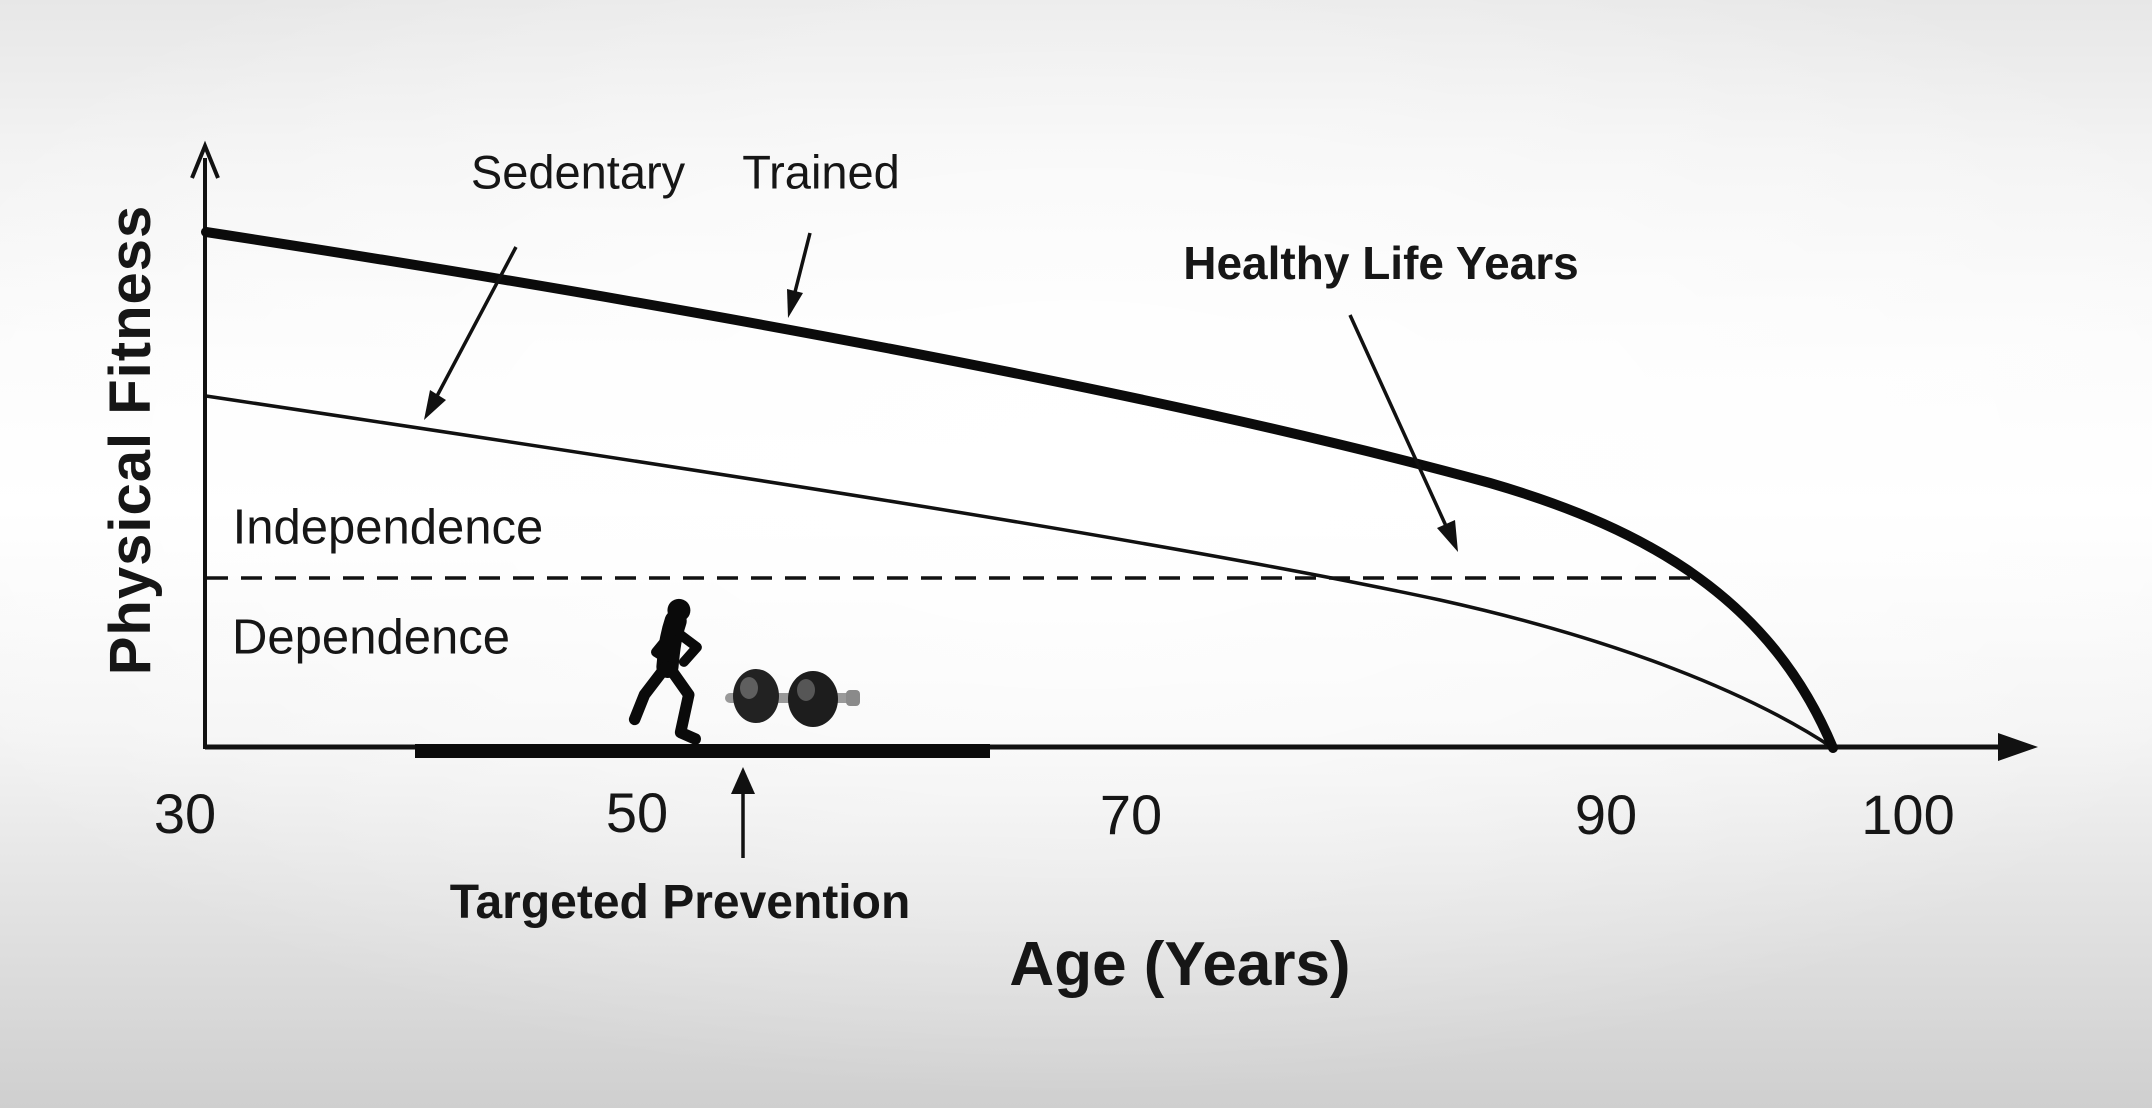 Image resolution: width=2152 pixels, height=1108 pixels. Describe the element at coordinates (471, 333) in the screenshot. I see `sedentary-leader-arrow` at that location.